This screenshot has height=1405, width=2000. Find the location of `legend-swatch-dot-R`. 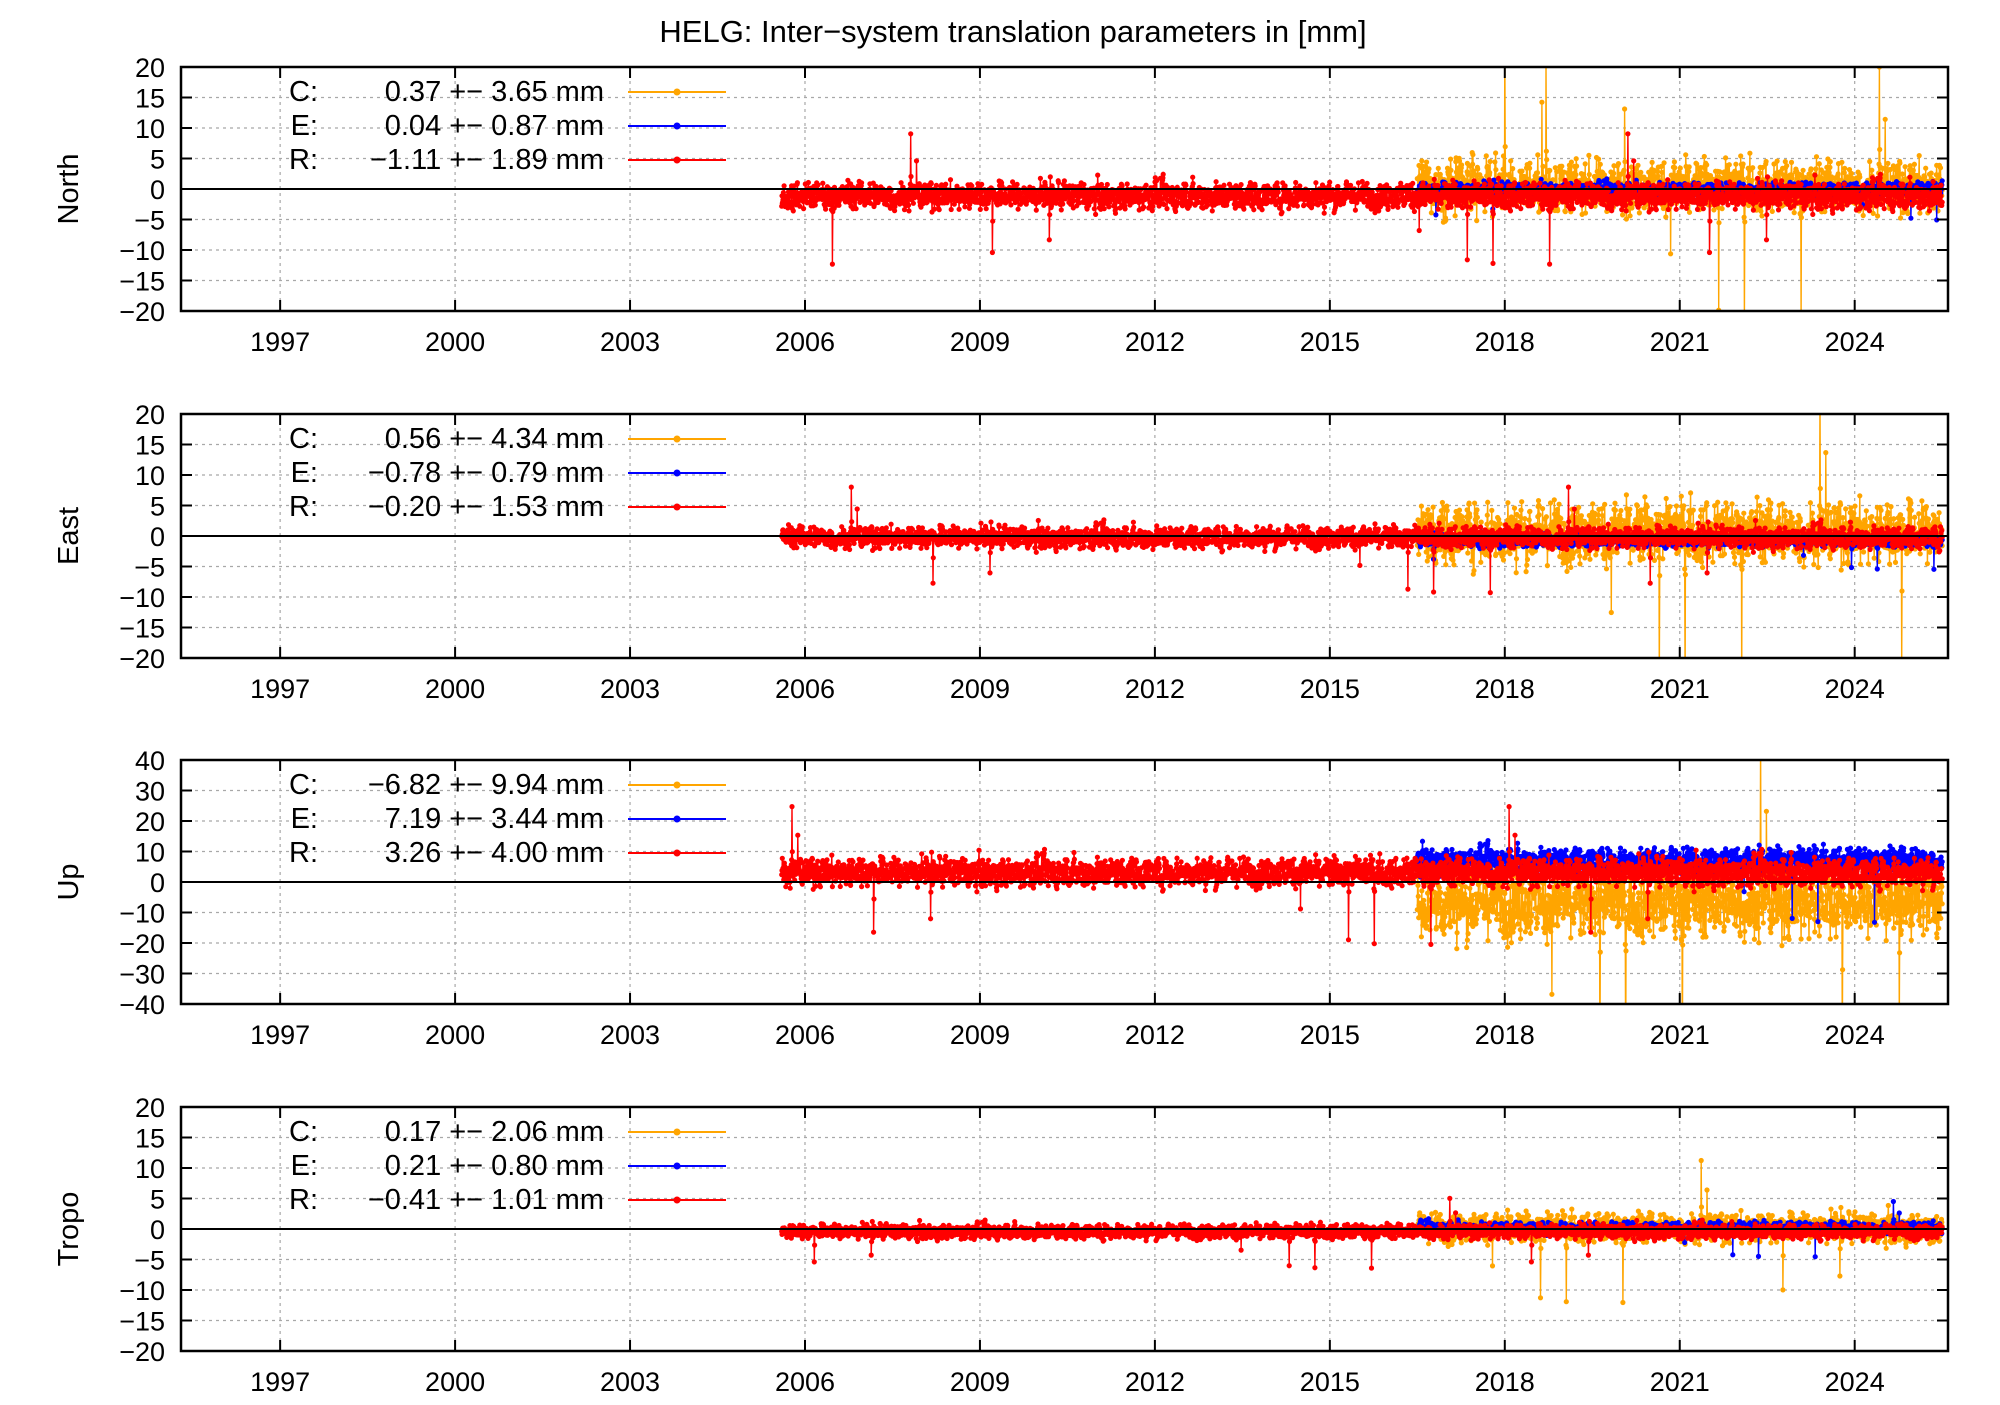

legend-swatch-dot-R is located at coordinates (677, 160).